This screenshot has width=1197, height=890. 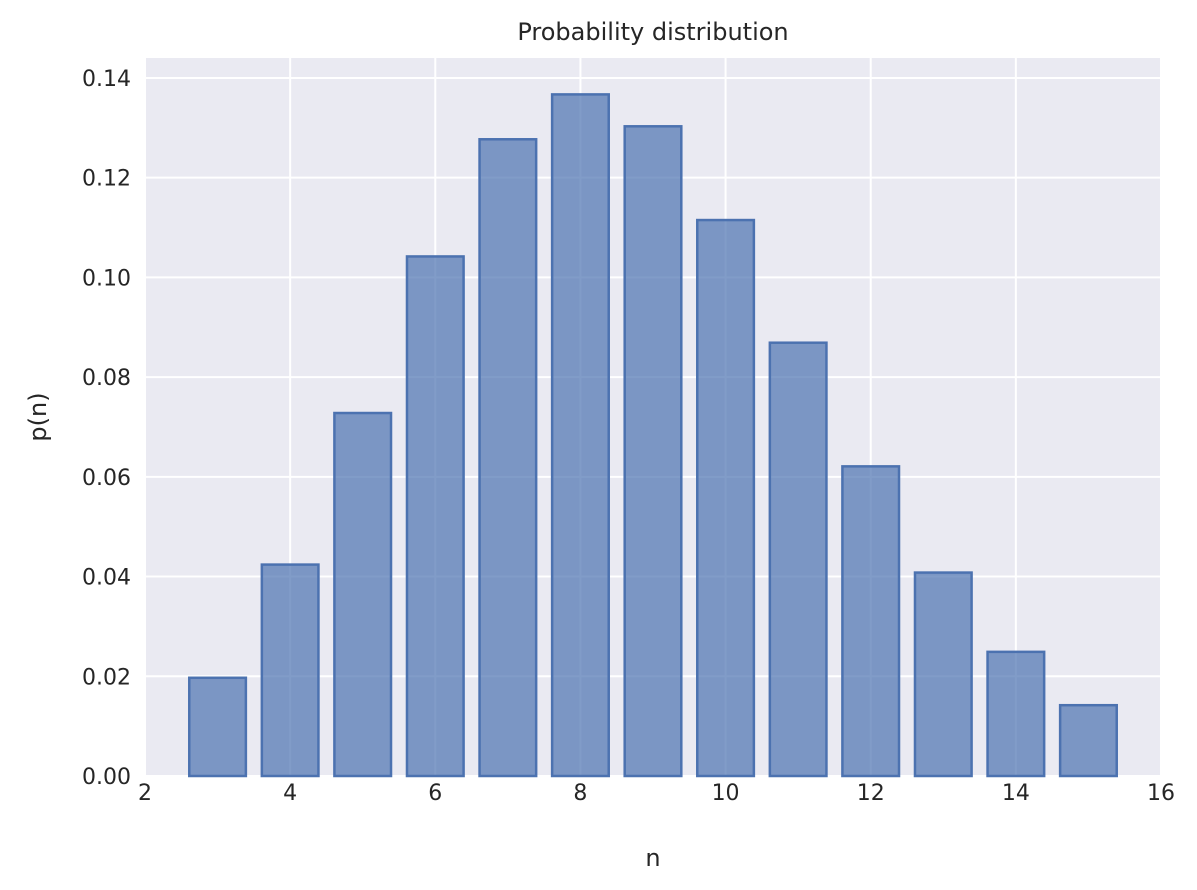 What do you see at coordinates (1161, 793) in the screenshot?
I see `x-tick-label: 16` at bounding box center [1161, 793].